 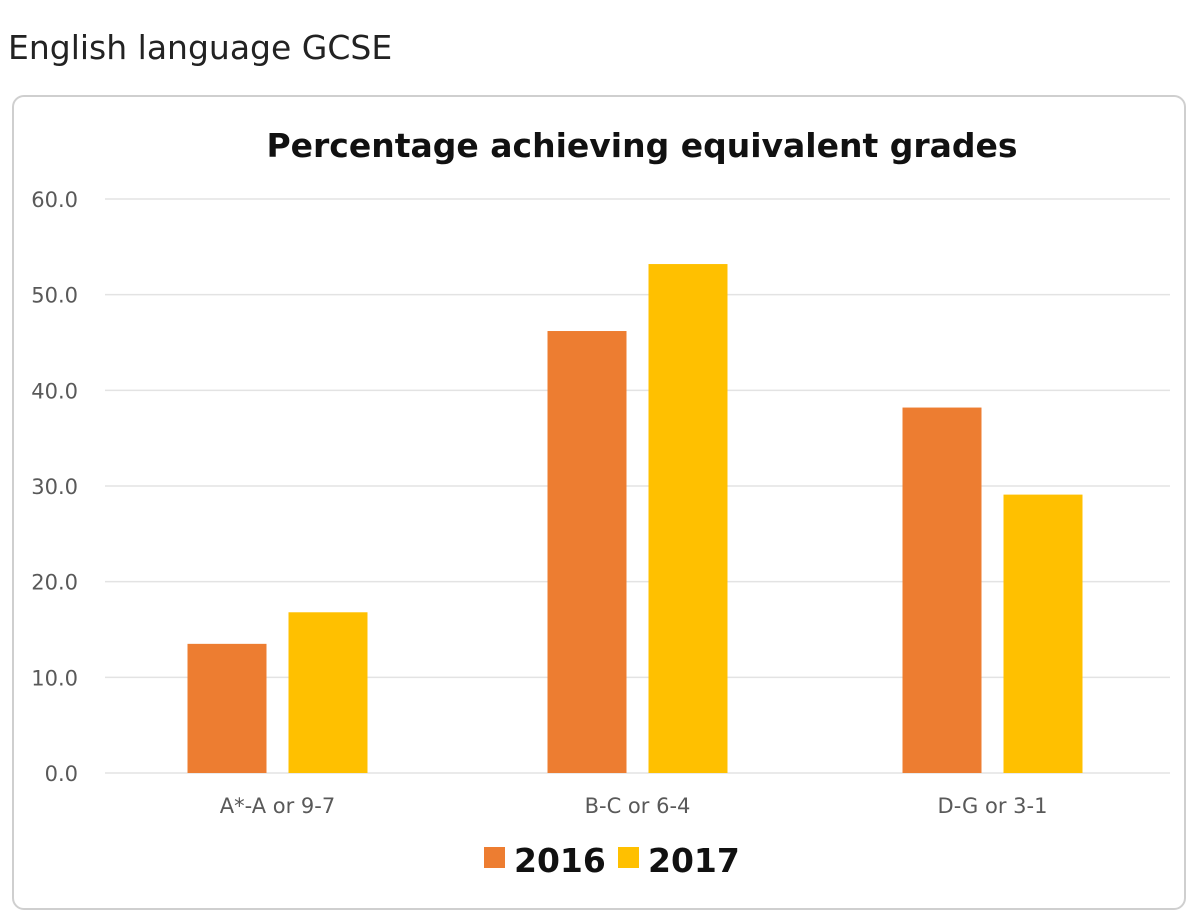 I want to click on y-tick-label: 10.0, so click(x=54, y=678).